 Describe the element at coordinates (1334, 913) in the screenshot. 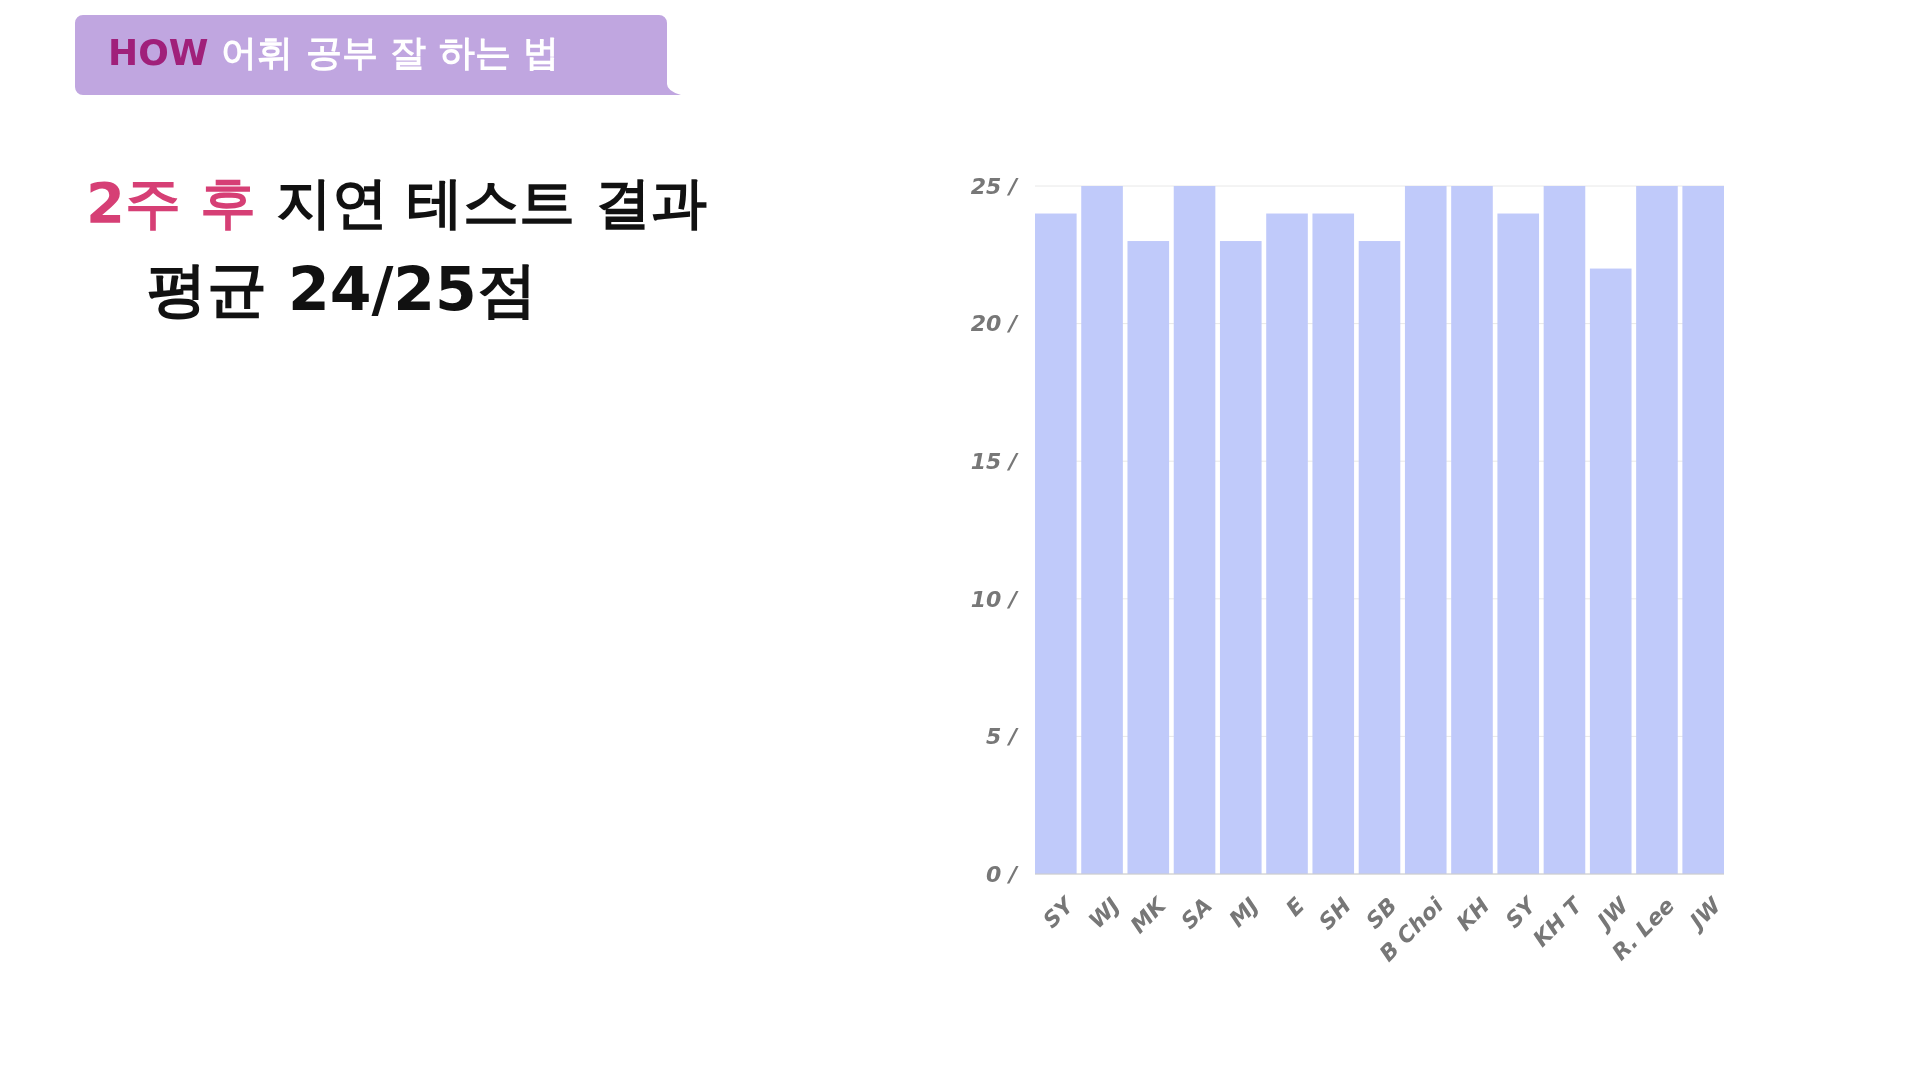

I see `x-tick-label: SH` at that location.